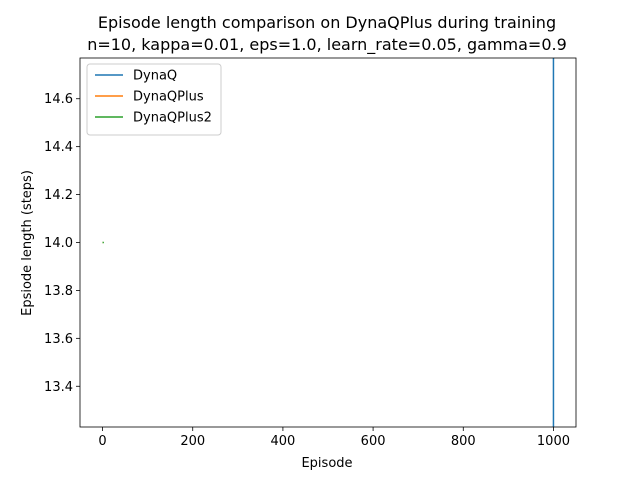 The height and width of the screenshot is (484, 640). What do you see at coordinates (155, 76) in the screenshot?
I see `legend-label: DynaQ` at bounding box center [155, 76].